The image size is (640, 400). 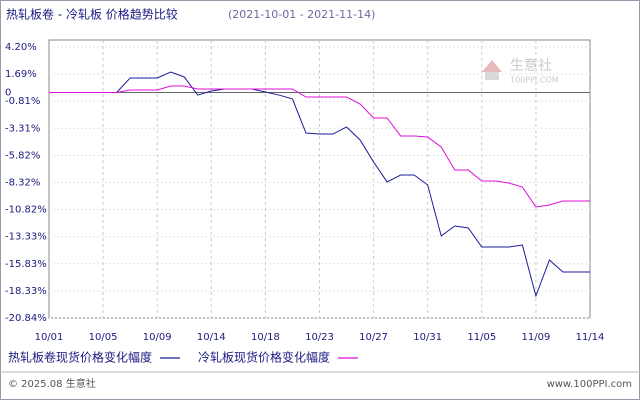 I want to click on y-tick-label: -20.84%, so click(x=26, y=318).